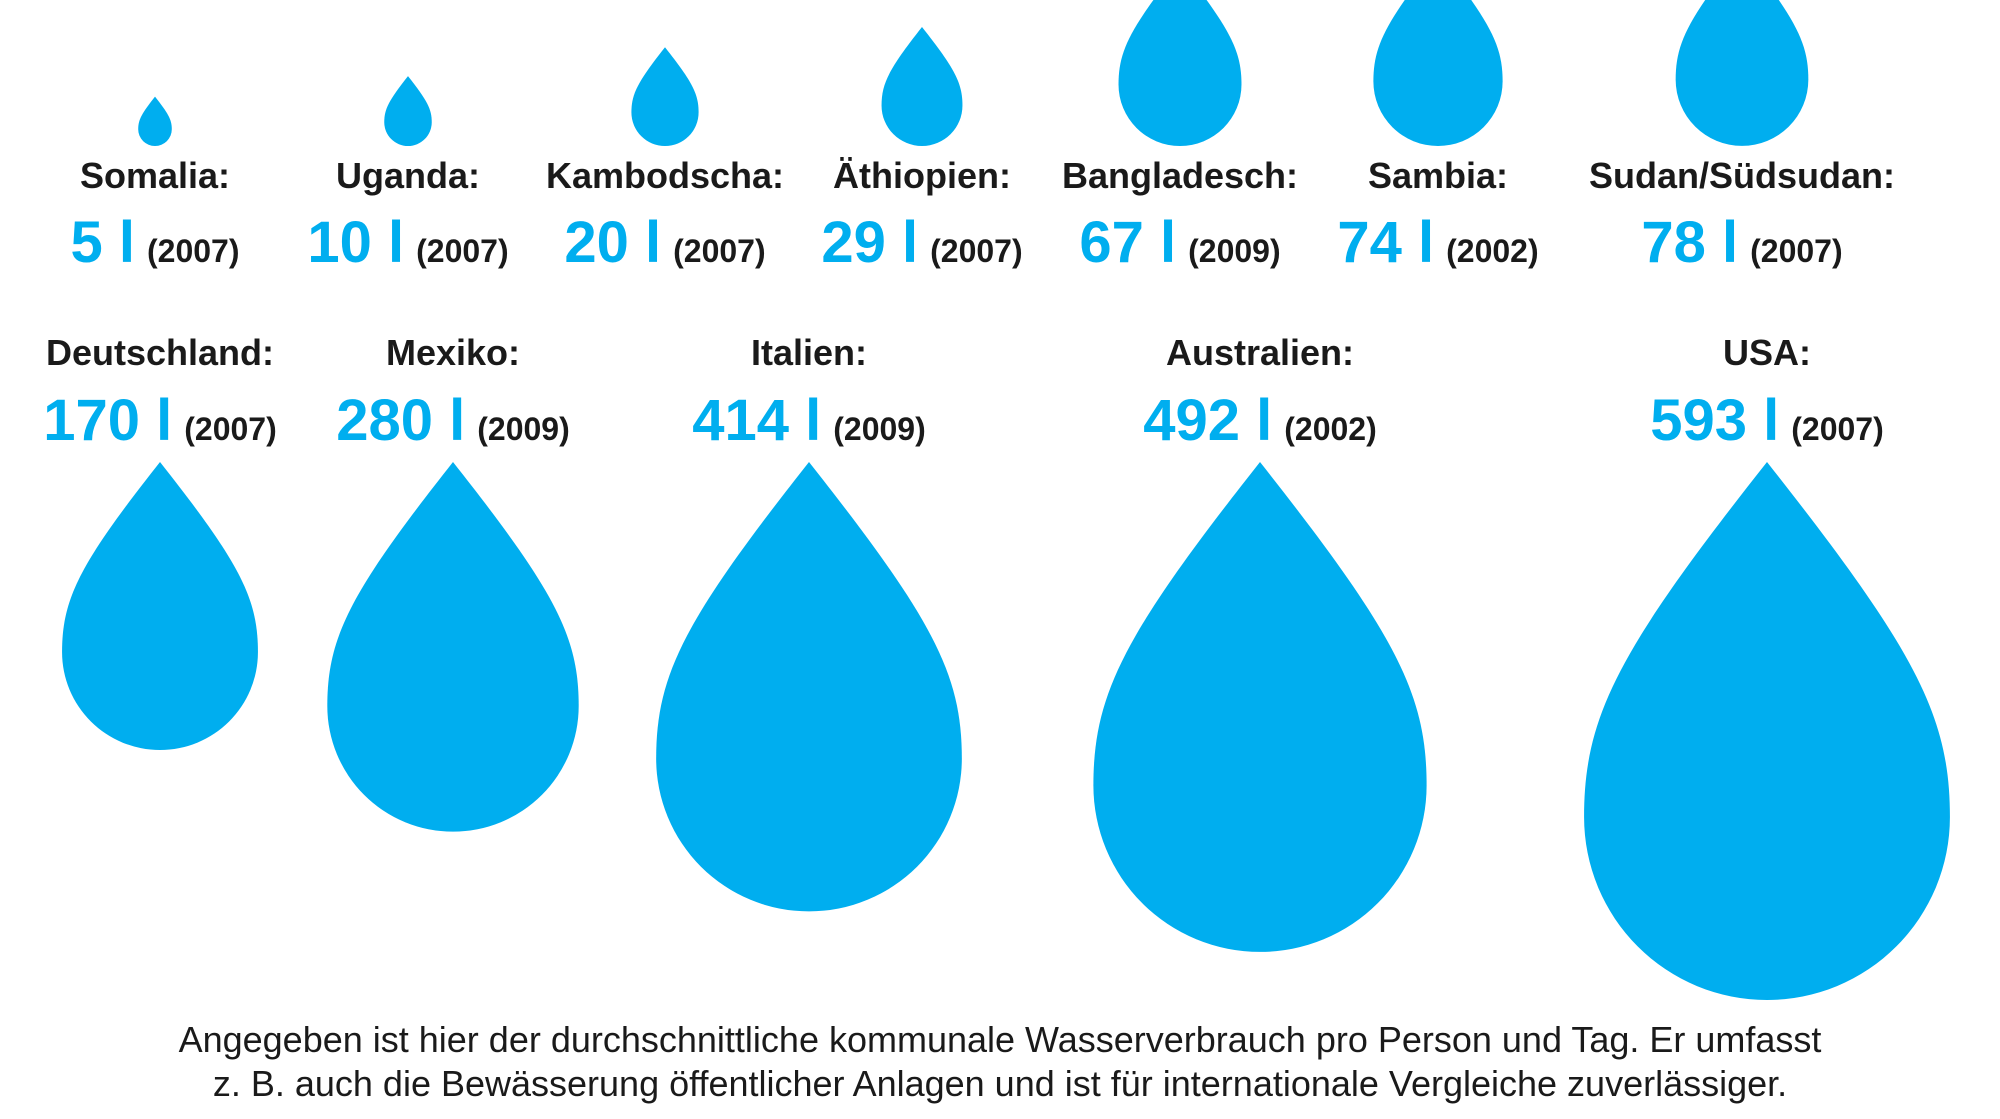  What do you see at coordinates (160, 352) in the screenshot?
I see `deutschland-country-label: Deutschland:` at bounding box center [160, 352].